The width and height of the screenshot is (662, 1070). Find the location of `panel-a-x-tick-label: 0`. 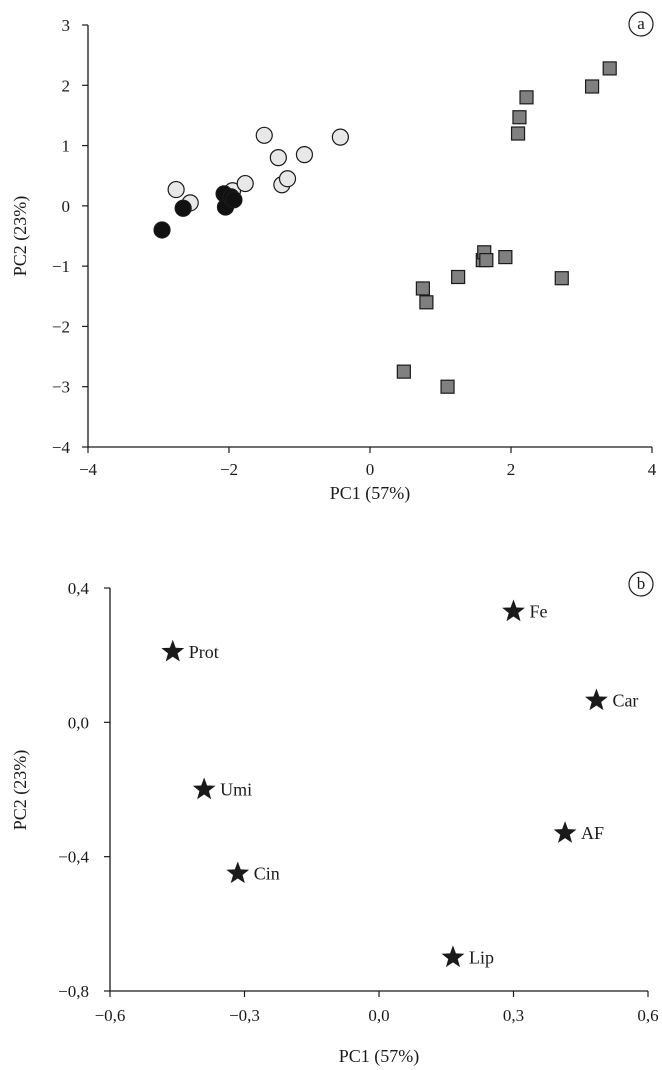

panel-a-x-tick-label: 0 is located at coordinates (370, 469).